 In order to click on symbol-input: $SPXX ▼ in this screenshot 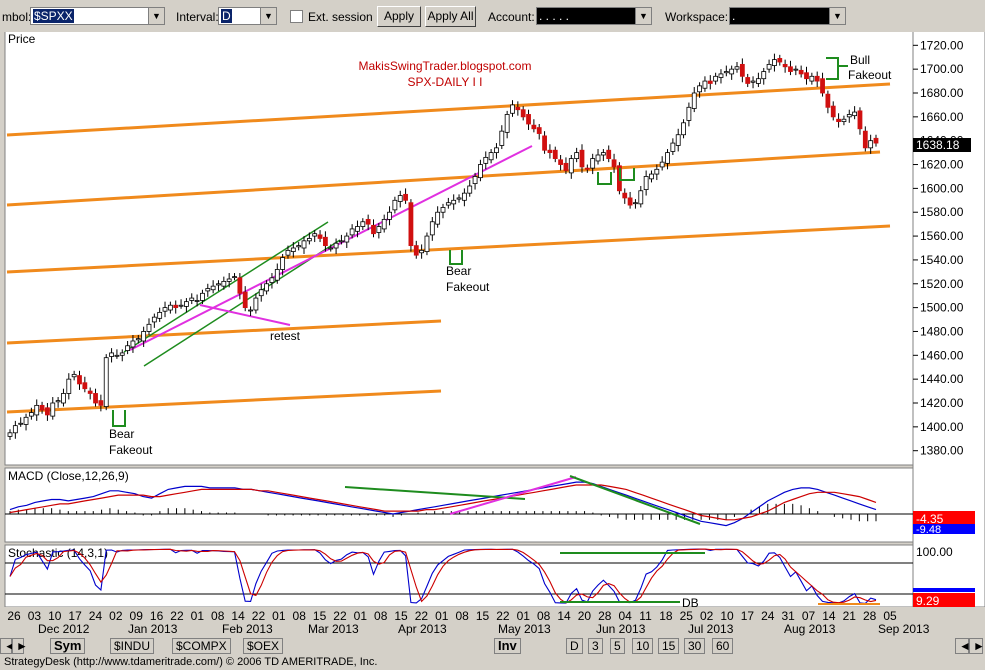, I will do `click(97, 16)`.